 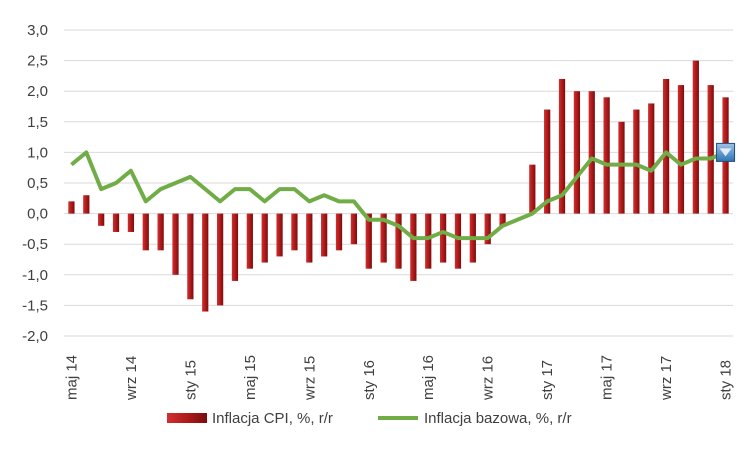 I want to click on x-tick-label: maj 15, so click(x=250, y=377).